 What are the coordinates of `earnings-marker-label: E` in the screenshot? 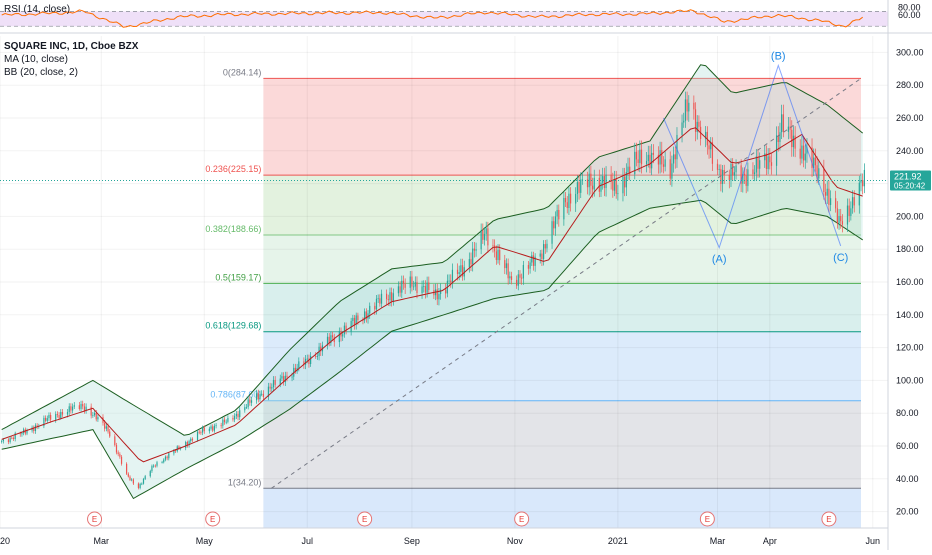 It's located at (828, 519).